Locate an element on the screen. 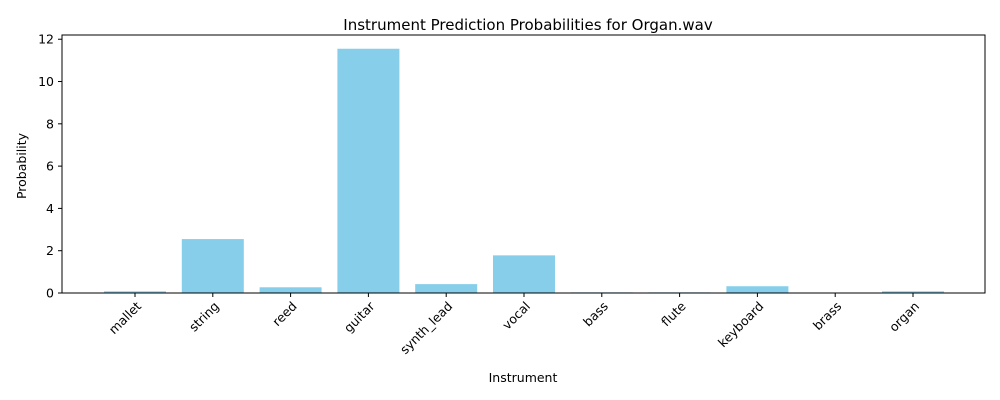  bar-guitar is located at coordinates (368, 170).